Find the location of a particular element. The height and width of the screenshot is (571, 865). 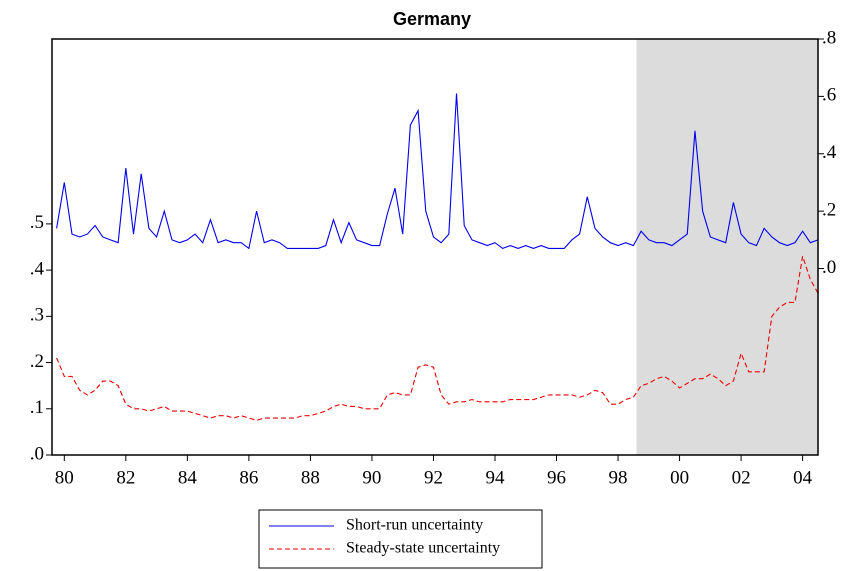

y-tick-label: .0 is located at coordinates (37, 453).